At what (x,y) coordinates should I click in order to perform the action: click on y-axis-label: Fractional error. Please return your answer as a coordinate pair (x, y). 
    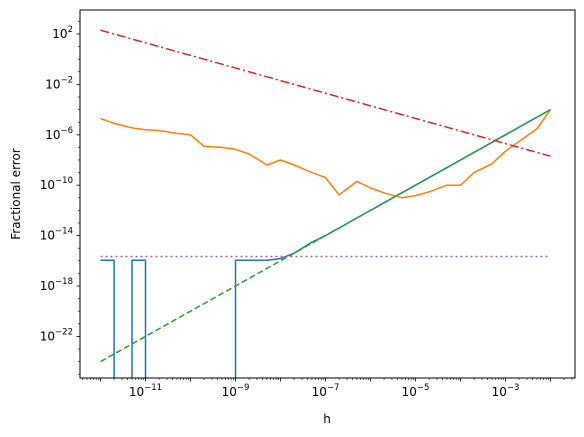
    Looking at the image, I should click on (16, 194).